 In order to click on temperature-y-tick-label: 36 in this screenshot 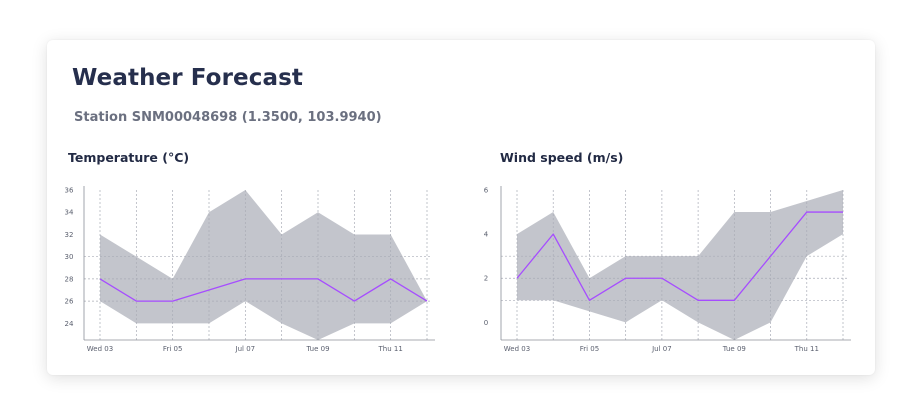, I will do `click(69, 191)`.